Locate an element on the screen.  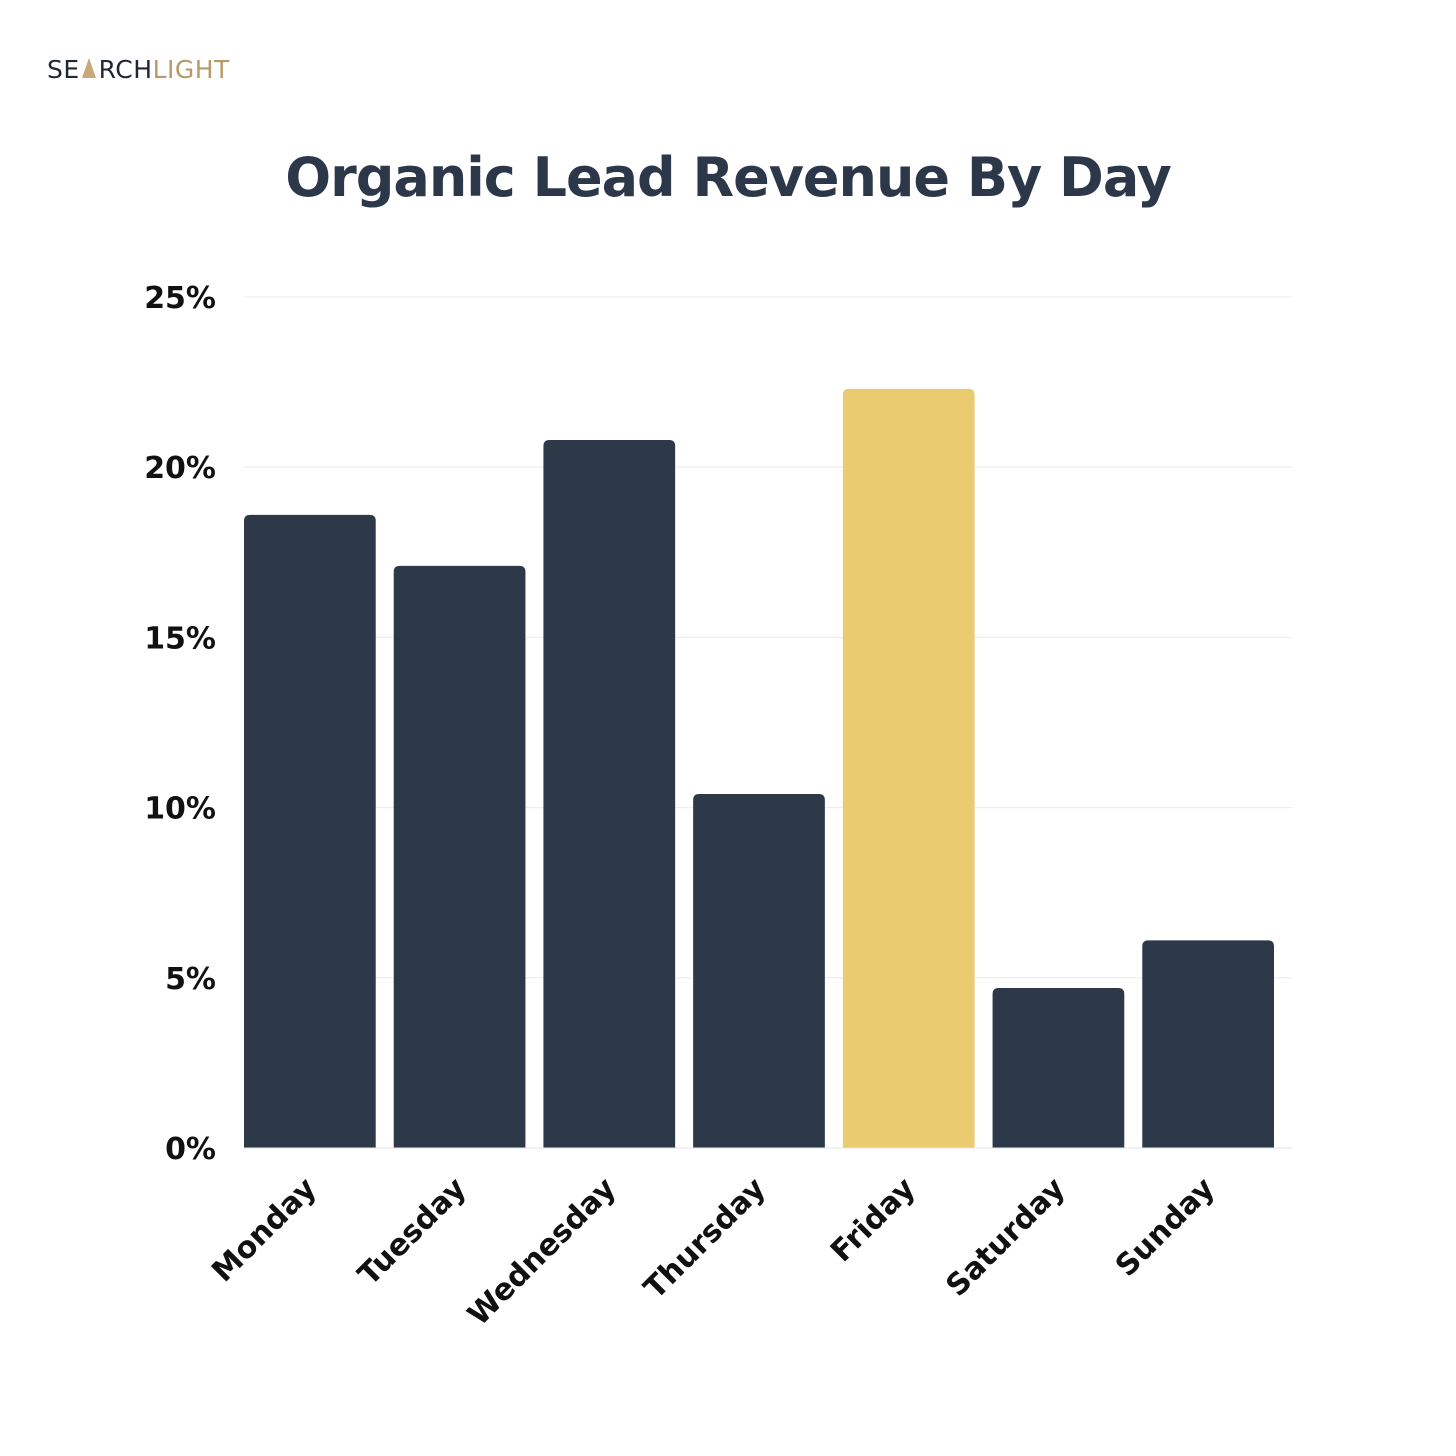
x-tick-label: Wednesday is located at coordinates (542, 1252).